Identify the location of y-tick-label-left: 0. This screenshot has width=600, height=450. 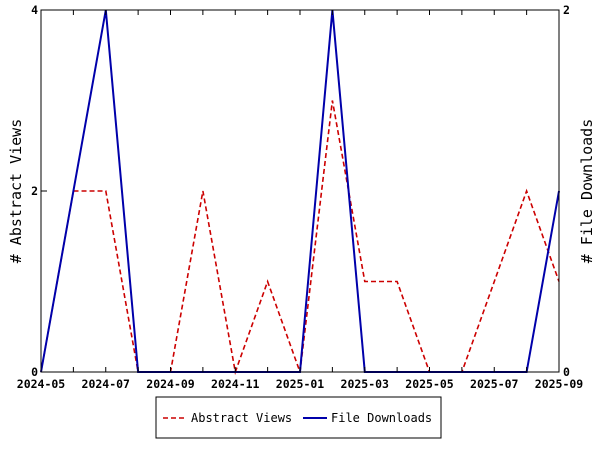
(34, 372).